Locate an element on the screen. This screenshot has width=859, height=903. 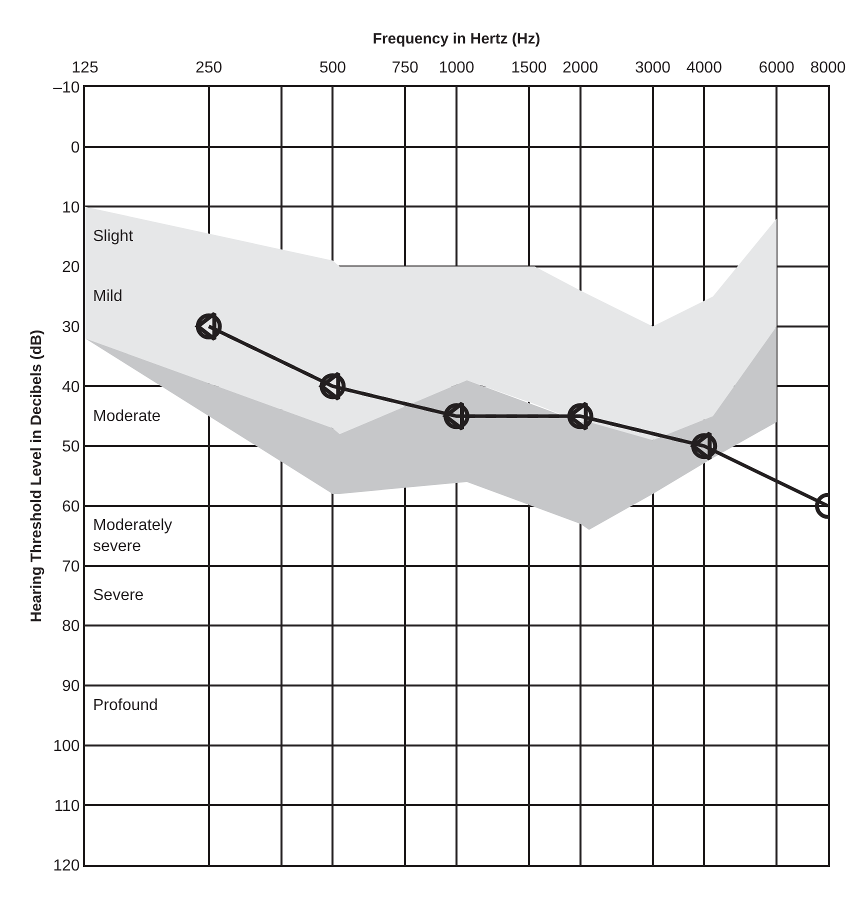
annotation: Profound is located at coordinates (125, 705).